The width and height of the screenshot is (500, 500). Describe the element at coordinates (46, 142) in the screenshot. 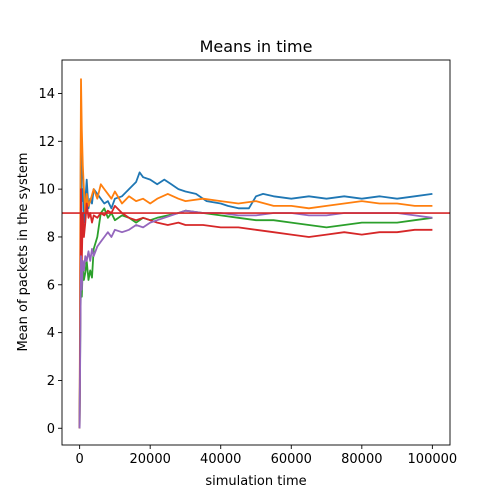

I see `y-tick-label: 12` at that location.